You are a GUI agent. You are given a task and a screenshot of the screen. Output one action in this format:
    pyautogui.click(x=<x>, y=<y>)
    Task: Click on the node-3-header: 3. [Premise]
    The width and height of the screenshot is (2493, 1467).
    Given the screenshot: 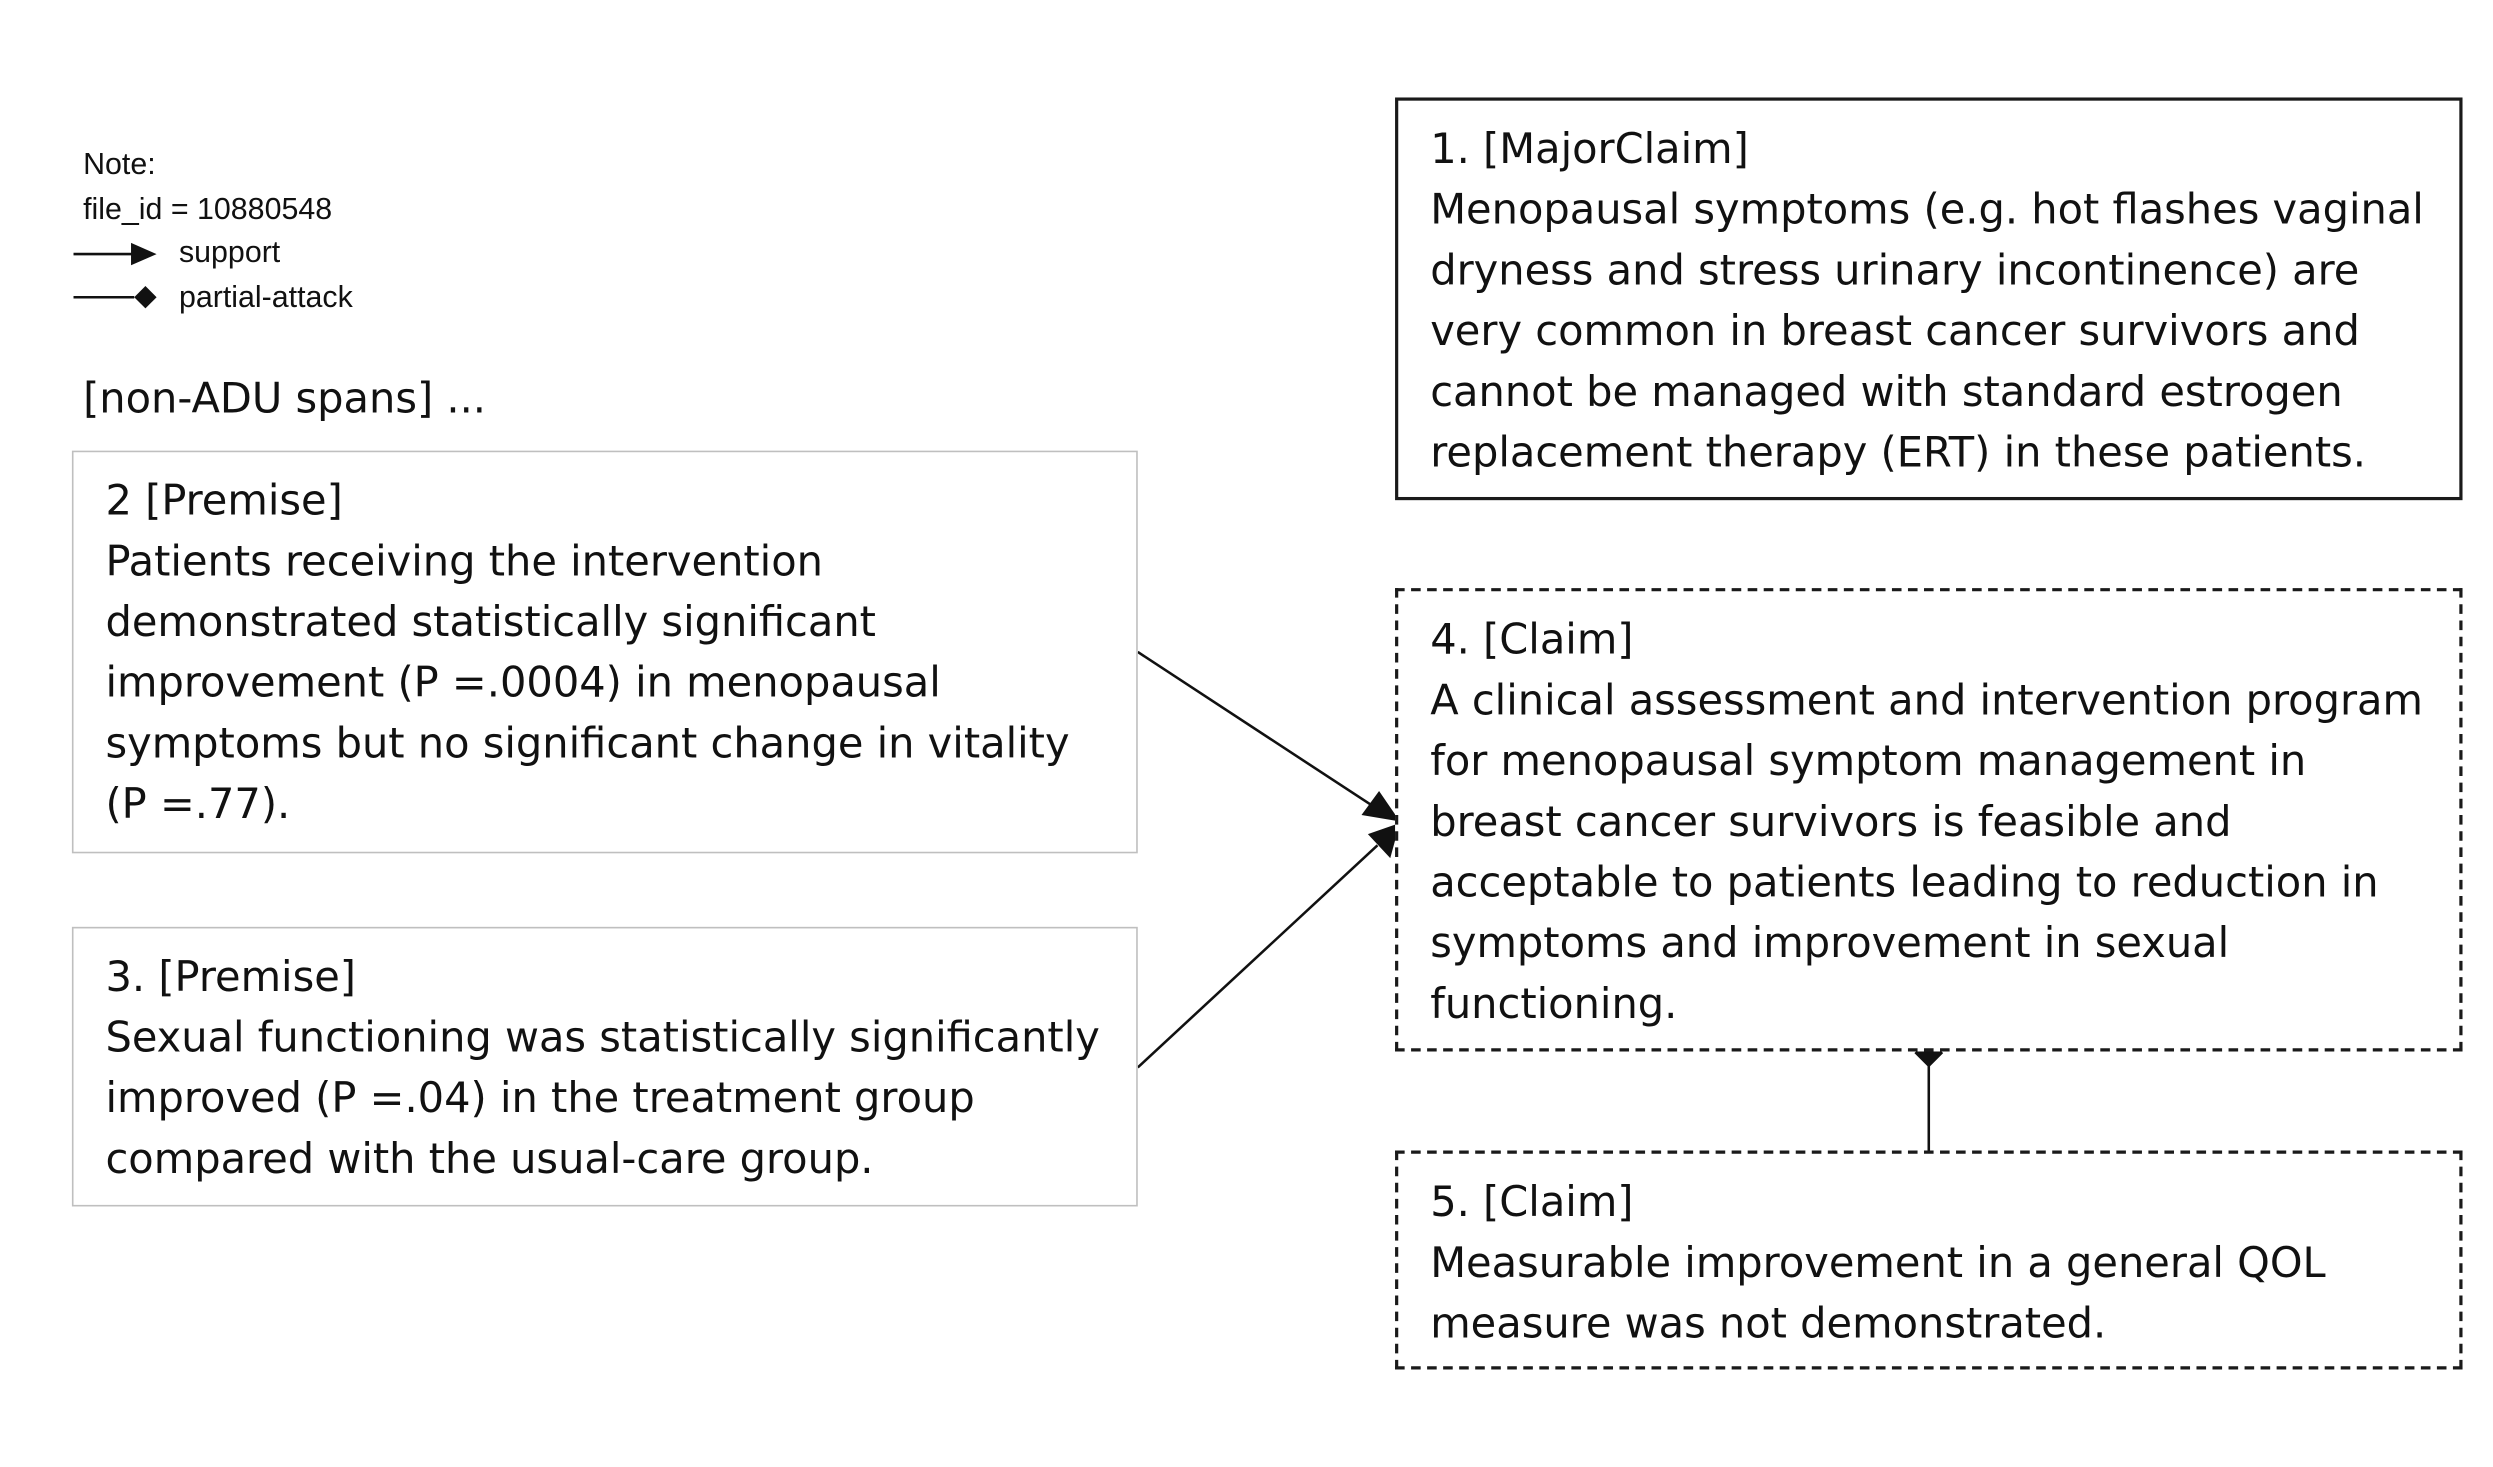 What is the action you would take?
    pyautogui.click(x=231, y=978)
    